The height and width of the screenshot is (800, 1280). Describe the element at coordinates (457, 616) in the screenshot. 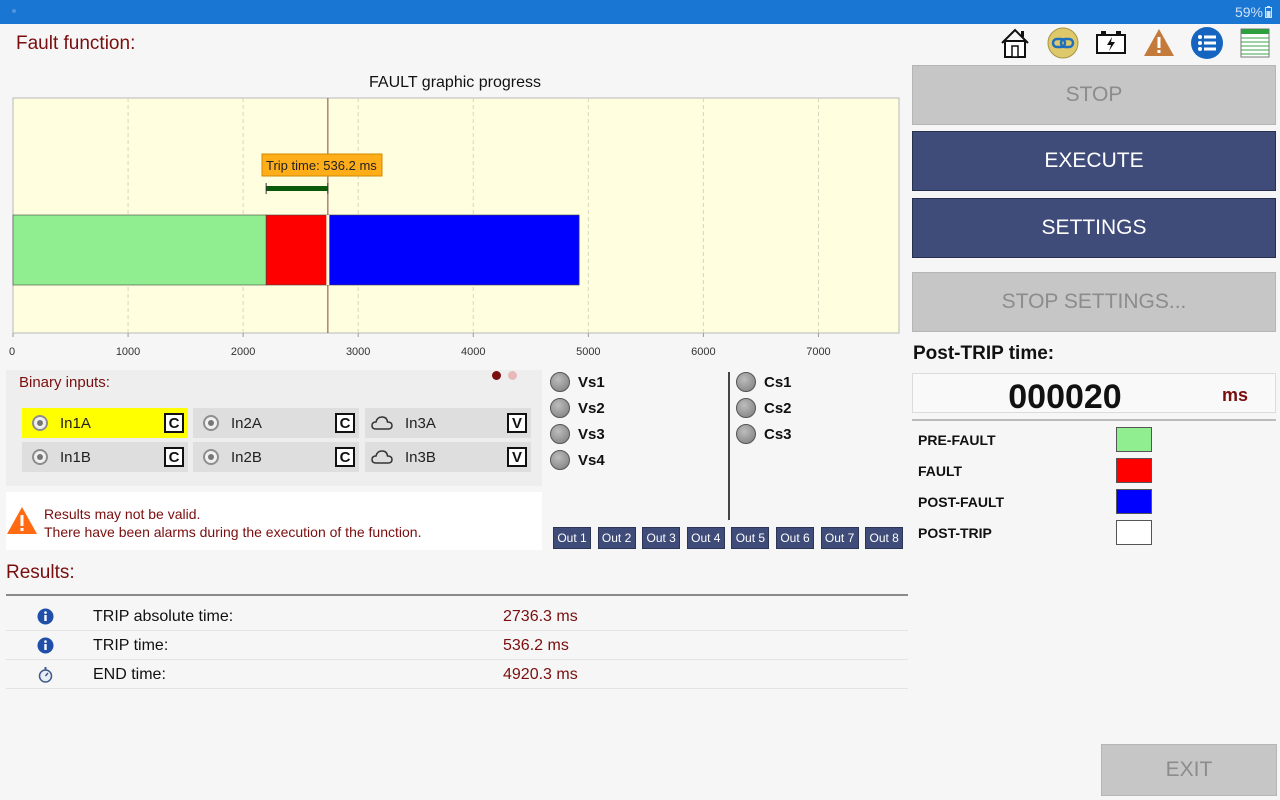

I see `results-row: TRIP absolute time: 2736.3 ms` at that location.